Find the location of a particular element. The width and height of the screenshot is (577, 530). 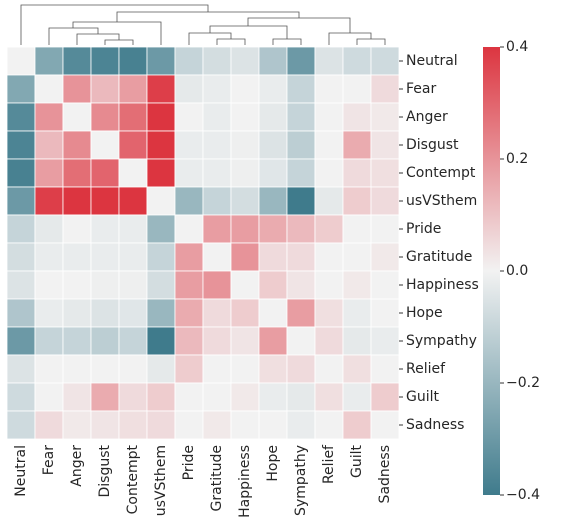

x-tick-label: Relief is located at coordinates (329, 464).